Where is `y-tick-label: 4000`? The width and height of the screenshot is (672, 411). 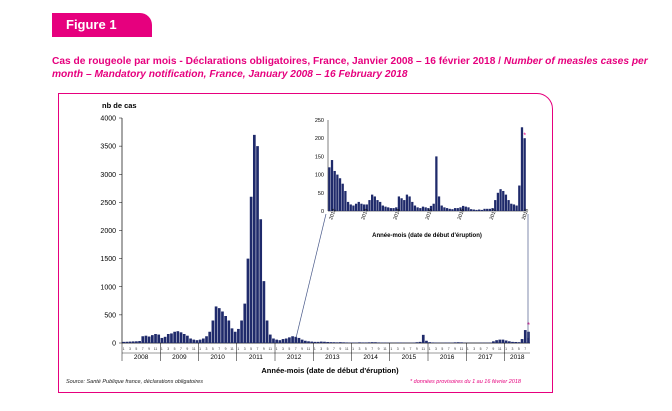 y-tick-label: 4000 is located at coordinates (108, 119).